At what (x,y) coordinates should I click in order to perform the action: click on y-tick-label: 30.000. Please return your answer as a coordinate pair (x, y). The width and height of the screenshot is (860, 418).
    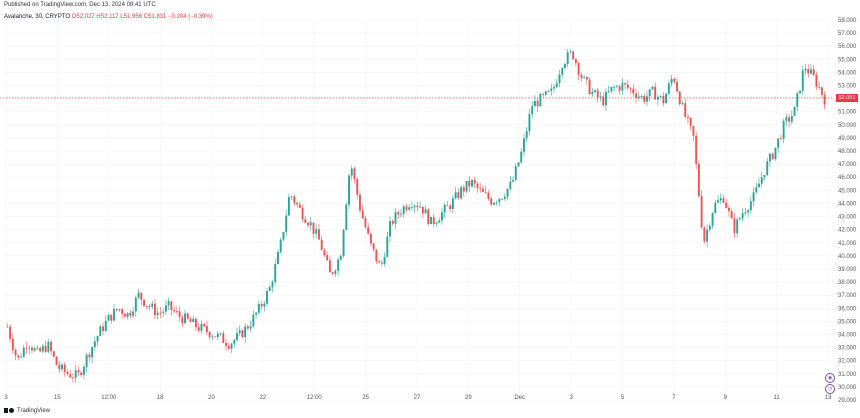
    Looking at the image, I should click on (847, 388).